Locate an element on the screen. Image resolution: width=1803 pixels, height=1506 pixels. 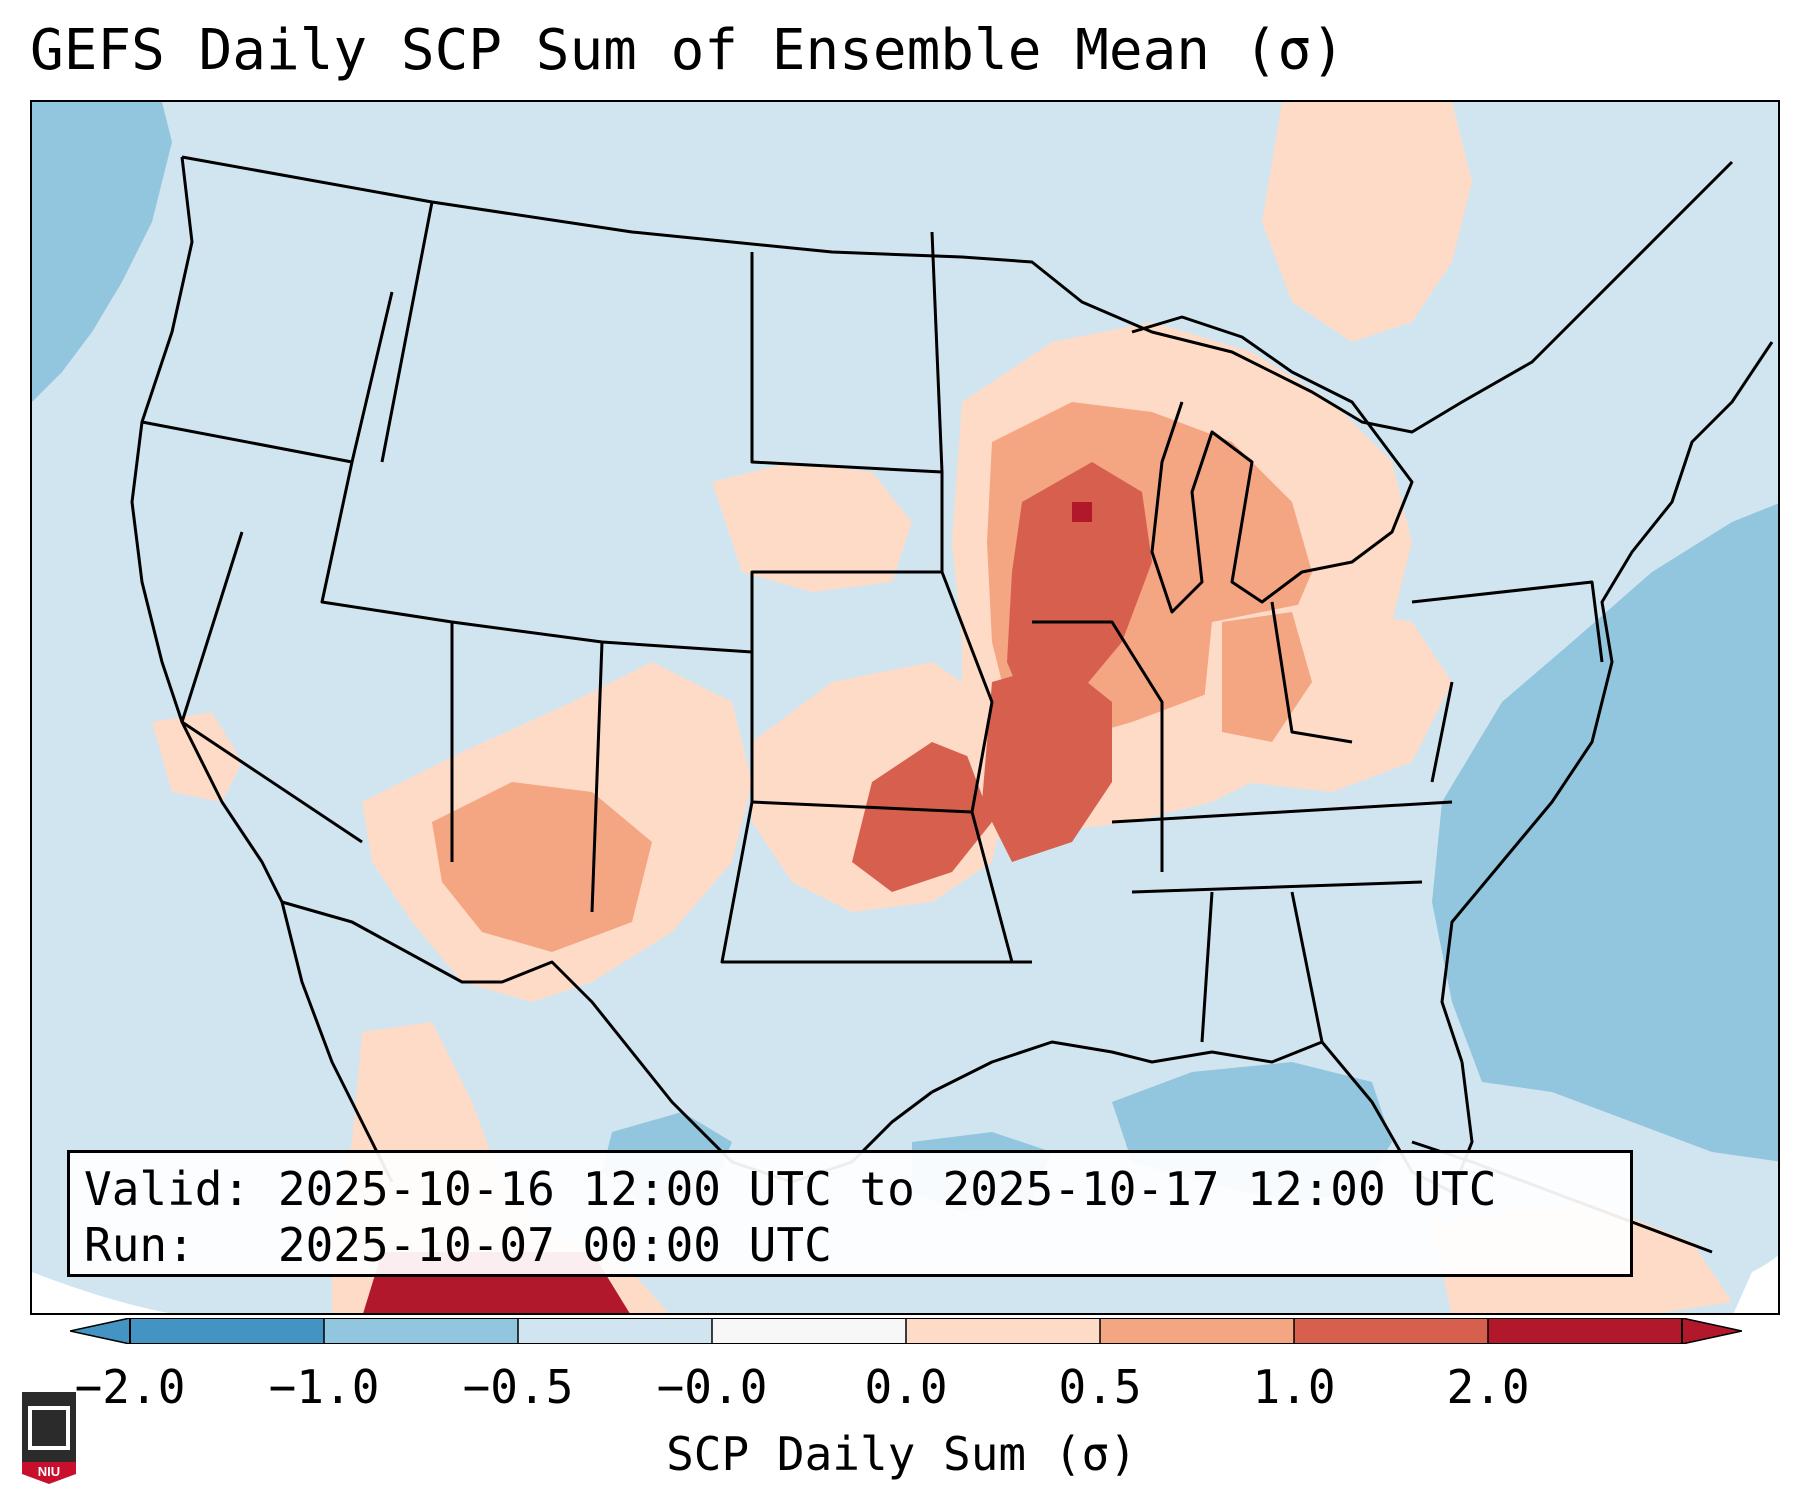
logo-text: NIU is located at coordinates (49, 1471).